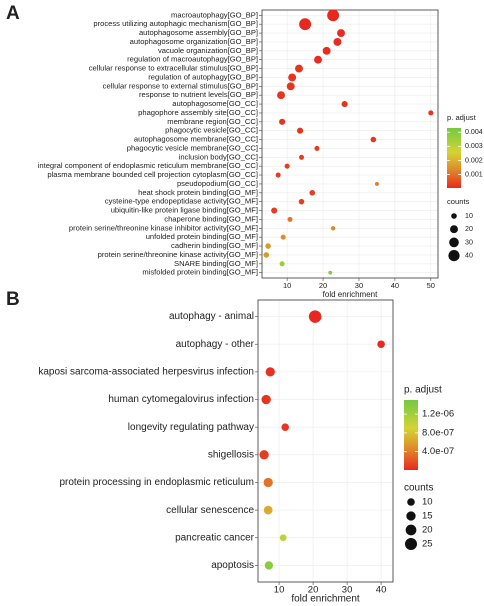  What do you see at coordinates (216, 263) in the screenshot?
I see `y-tick-label: SNARE binding[GO_MF]` at bounding box center [216, 263].